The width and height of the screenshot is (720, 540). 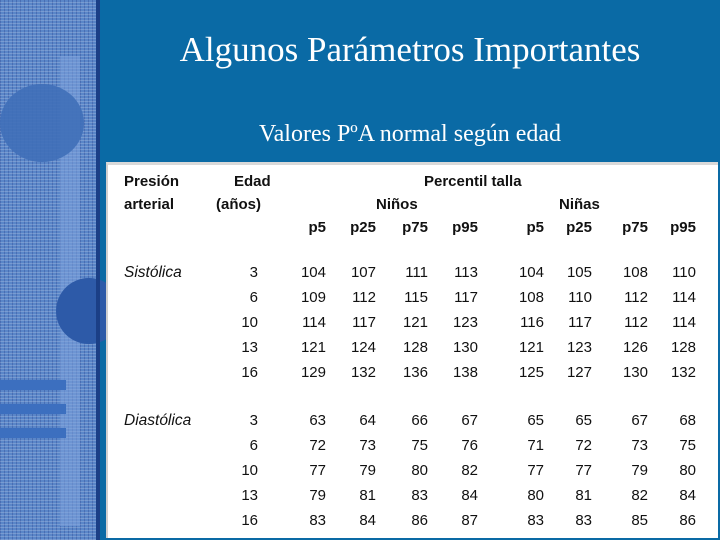 What do you see at coordinates (158, 420) in the screenshot?
I see `section-label: Diastólica` at bounding box center [158, 420].